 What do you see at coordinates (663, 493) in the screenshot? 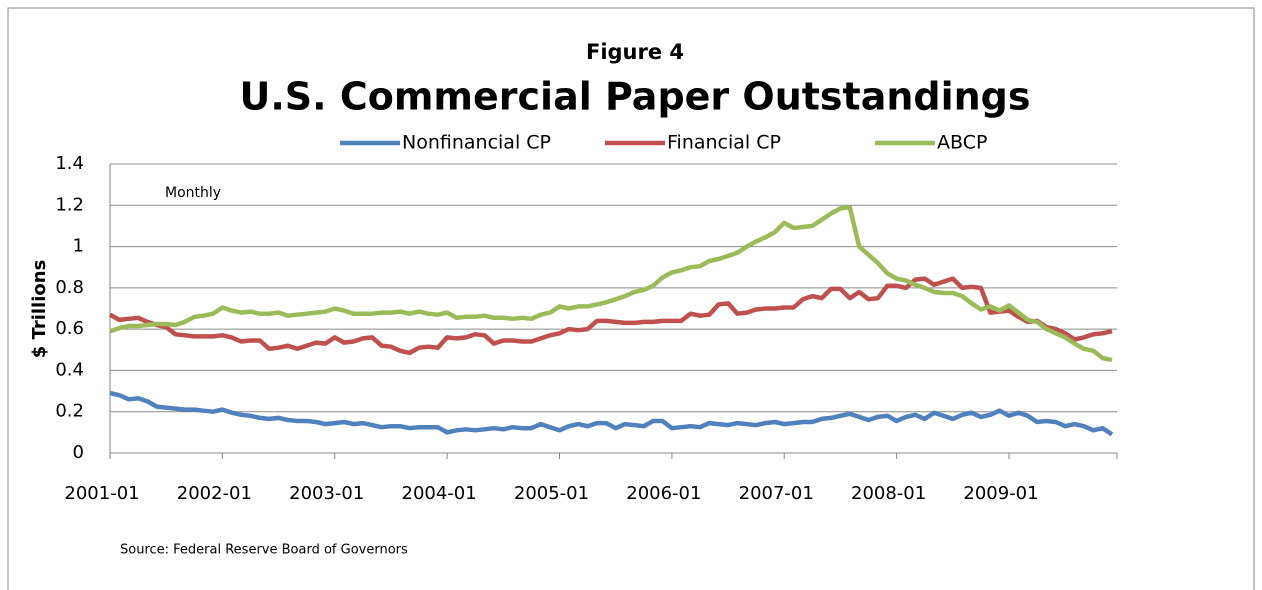
I see `x-tick-label: 2006-01` at bounding box center [663, 493].